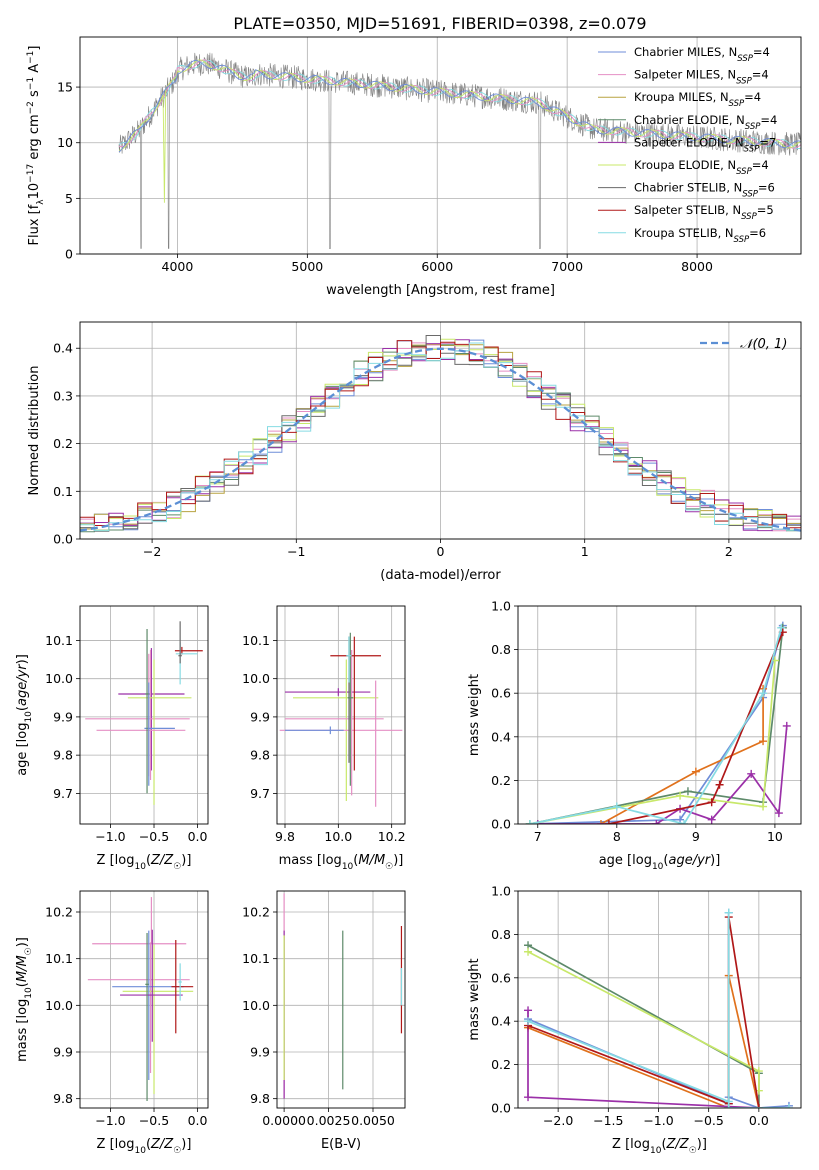 This screenshot has height=1170, width=819. Describe the element at coordinates (685, 75) in the screenshot. I see `legend-text: Salpeter MILES, N` at that location.